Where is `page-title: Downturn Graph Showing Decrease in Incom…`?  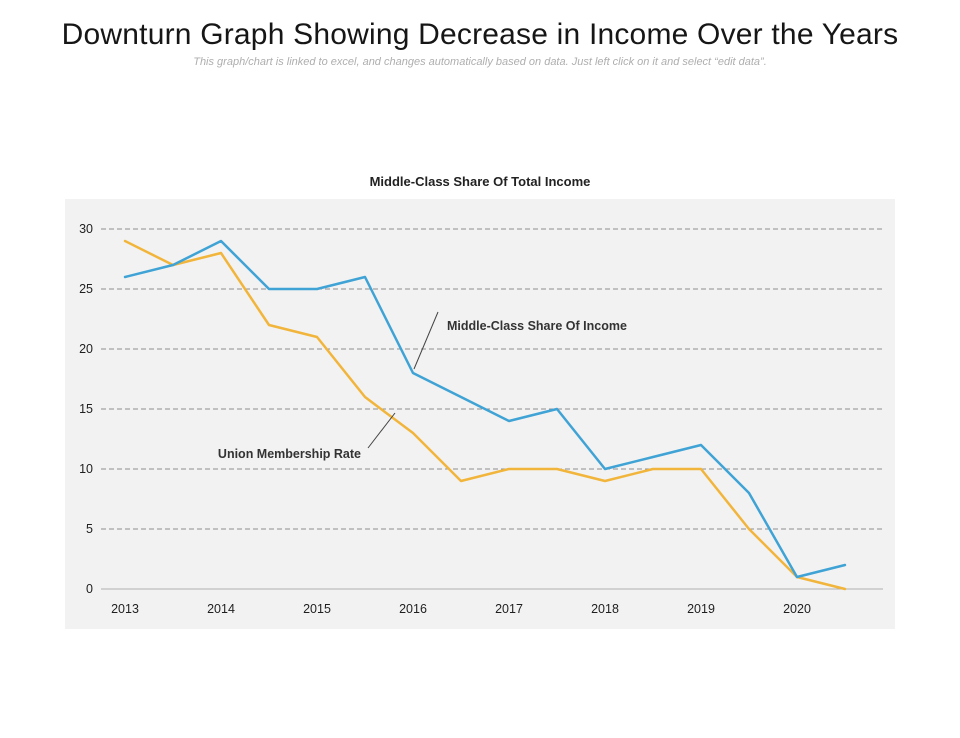 page-title: Downturn Graph Showing Decrease in Incom… is located at coordinates (480, 34).